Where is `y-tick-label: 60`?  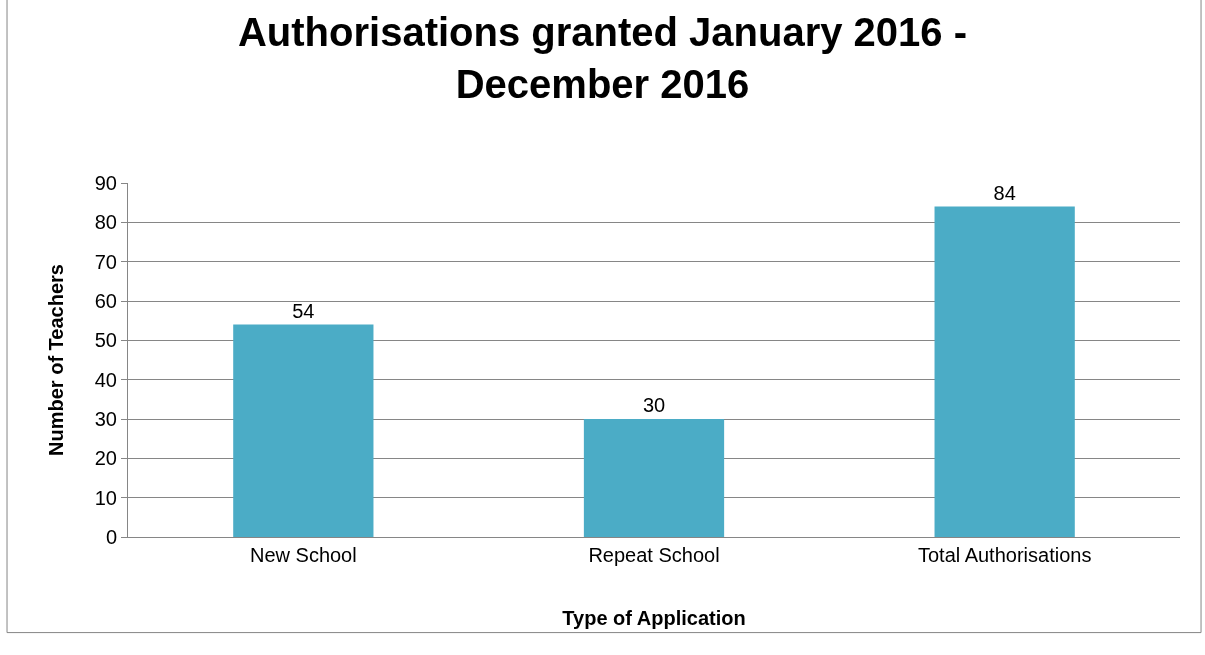 y-tick-label: 60 is located at coordinates (105, 301).